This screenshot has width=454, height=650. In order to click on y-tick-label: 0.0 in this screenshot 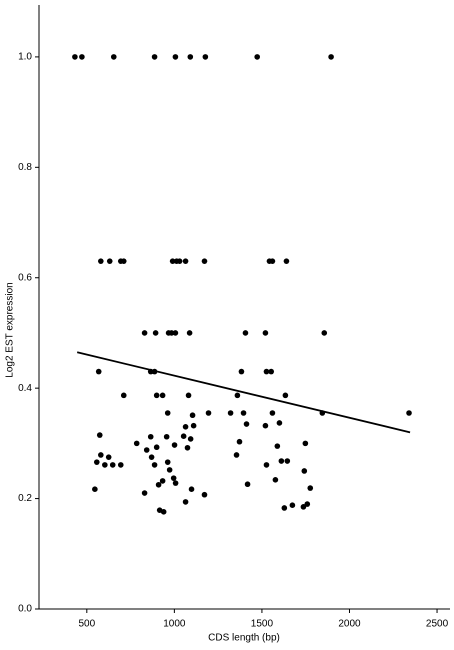, I will do `click(25, 609)`.